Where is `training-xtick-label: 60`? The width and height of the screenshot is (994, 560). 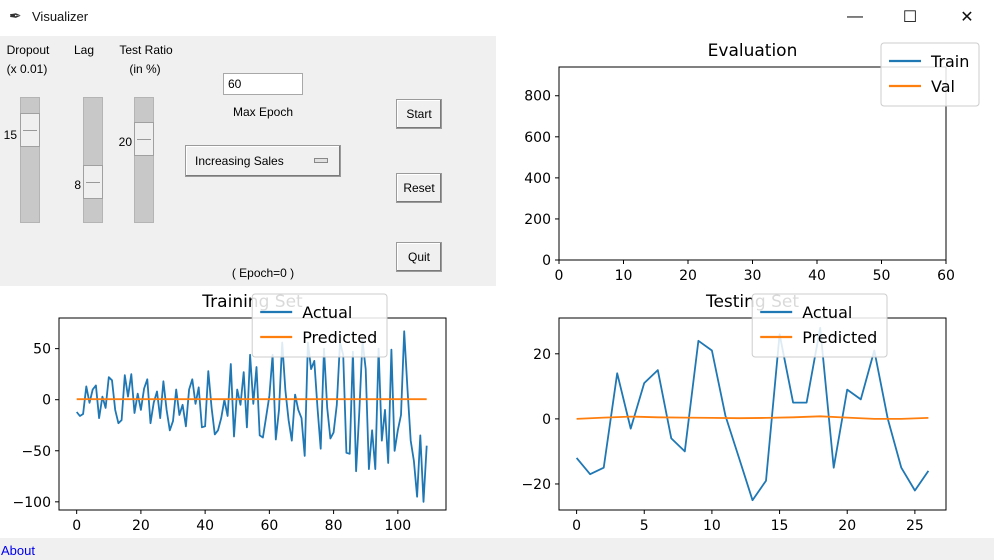
training-xtick-label: 60 is located at coordinates (269, 526).